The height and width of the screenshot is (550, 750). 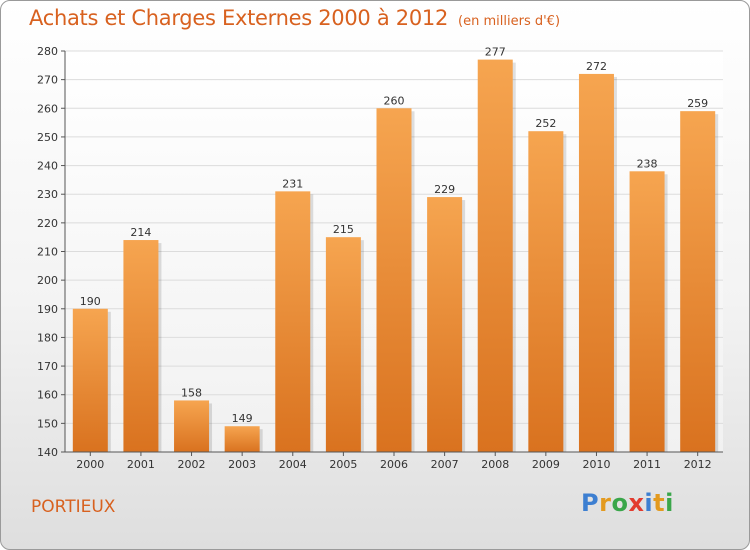 What do you see at coordinates (242, 464) in the screenshot?
I see `x-tick-label: 2003` at bounding box center [242, 464].